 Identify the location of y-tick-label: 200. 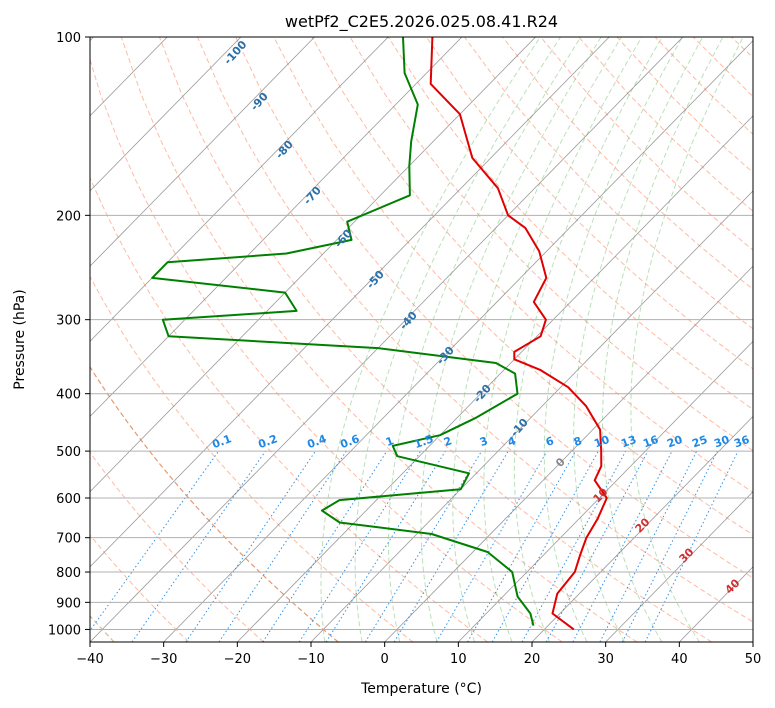
(68, 216).